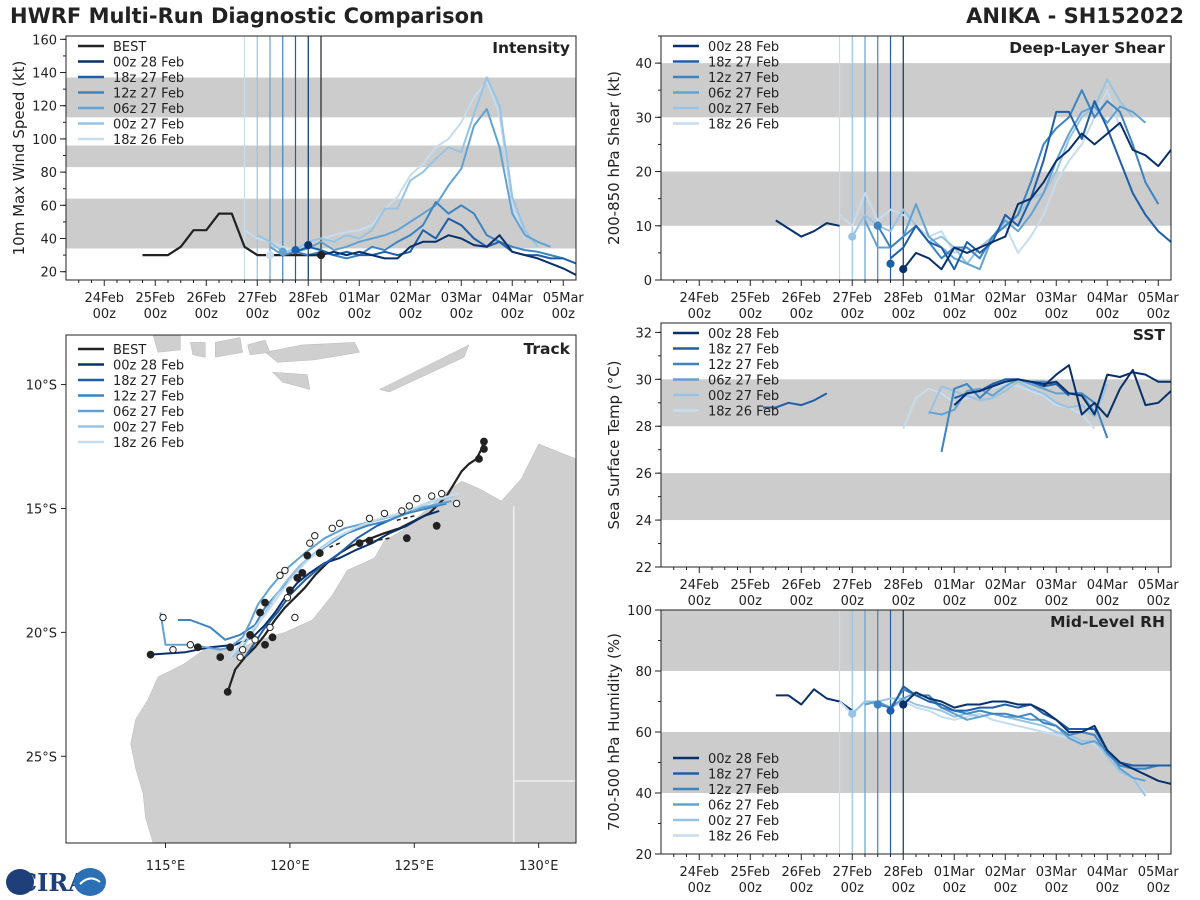 This screenshot has height=900, width=1200. What do you see at coordinates (903, 872) in the screenshot?
I see `rh-xtick-label-day: 28Feb` at bounding box center [903, 872].